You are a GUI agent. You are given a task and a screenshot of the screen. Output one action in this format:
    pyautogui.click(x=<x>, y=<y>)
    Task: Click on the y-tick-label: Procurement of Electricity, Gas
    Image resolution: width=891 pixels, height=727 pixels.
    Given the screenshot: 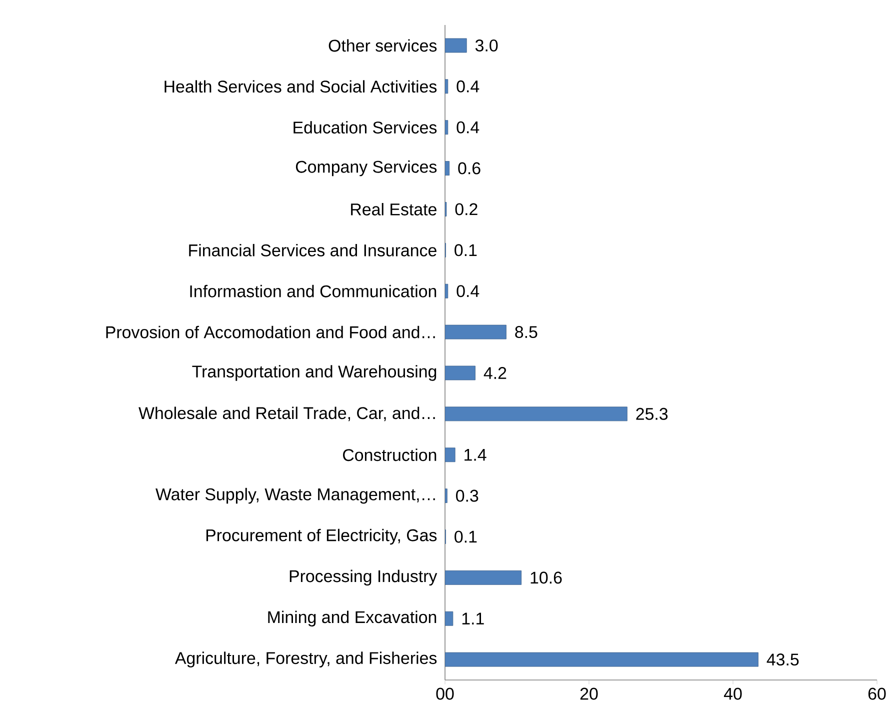 What is the action you would take?
    pyautogui.click(x=321, y=536)
    